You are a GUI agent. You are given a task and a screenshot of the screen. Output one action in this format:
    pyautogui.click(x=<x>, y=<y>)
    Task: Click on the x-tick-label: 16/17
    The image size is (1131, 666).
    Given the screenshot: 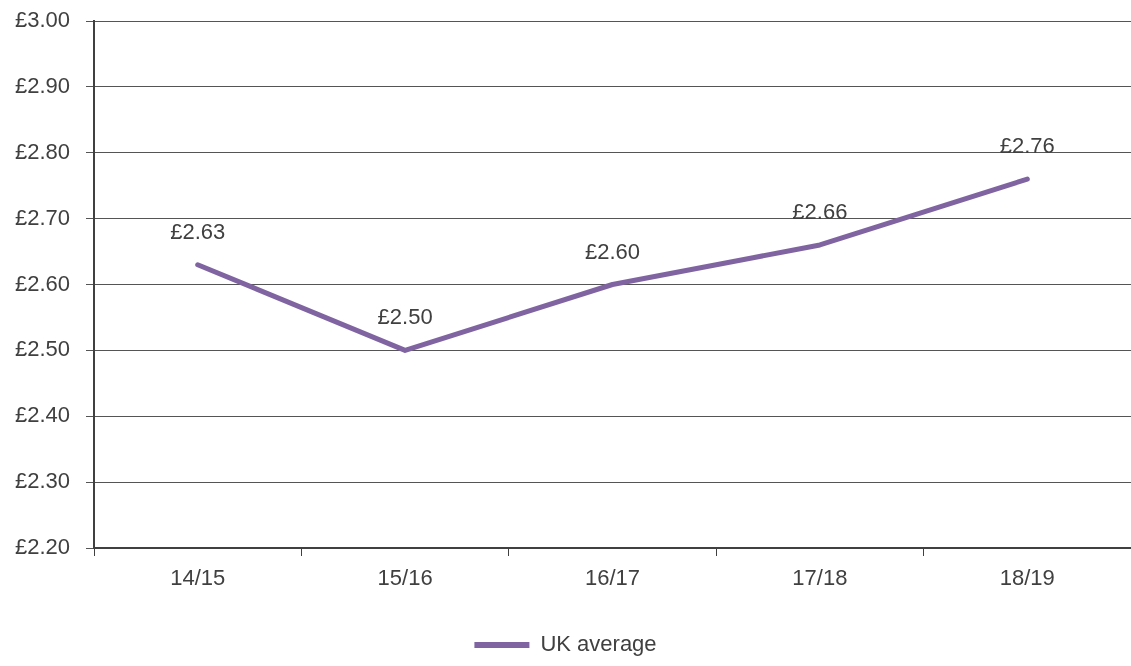 What is the action you would take?
    pyautogui.click(x=612, y=578)
    